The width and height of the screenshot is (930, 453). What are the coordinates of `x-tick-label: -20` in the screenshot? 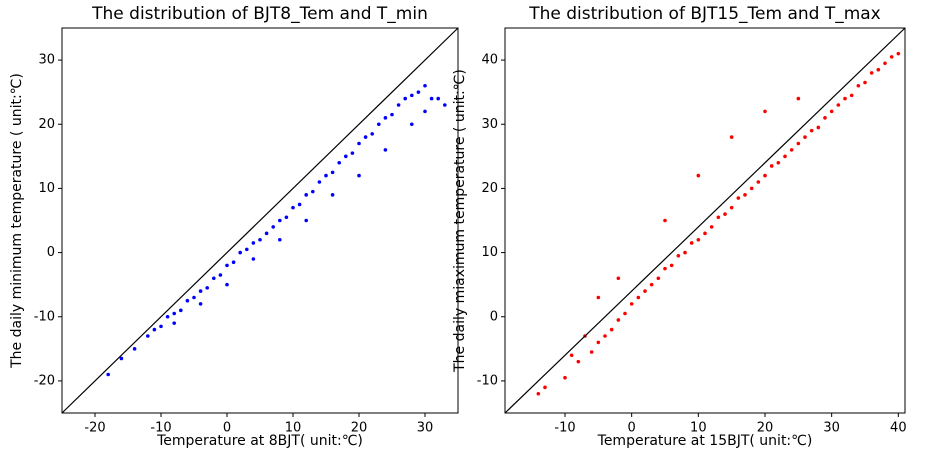 It's located at (94, 428).